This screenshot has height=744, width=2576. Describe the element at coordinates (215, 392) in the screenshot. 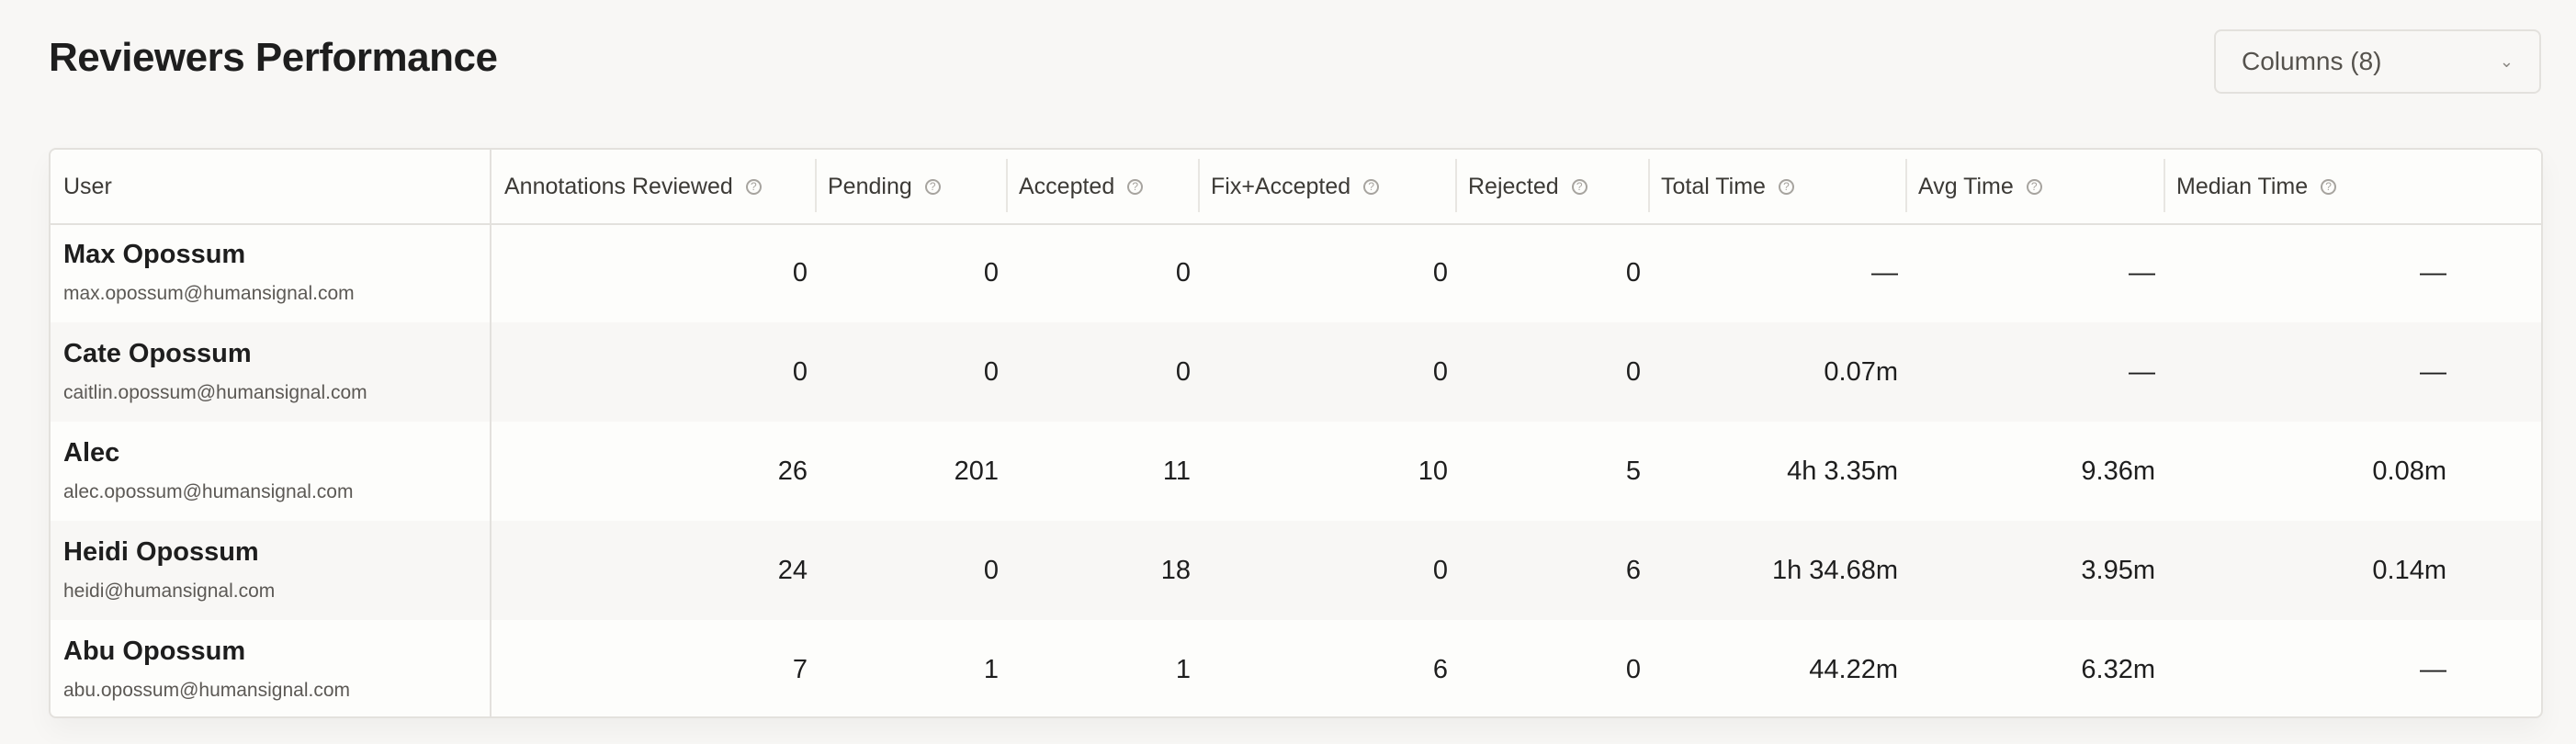

I see `user-email: caitlin.opossum@humansignal.com` at that location.